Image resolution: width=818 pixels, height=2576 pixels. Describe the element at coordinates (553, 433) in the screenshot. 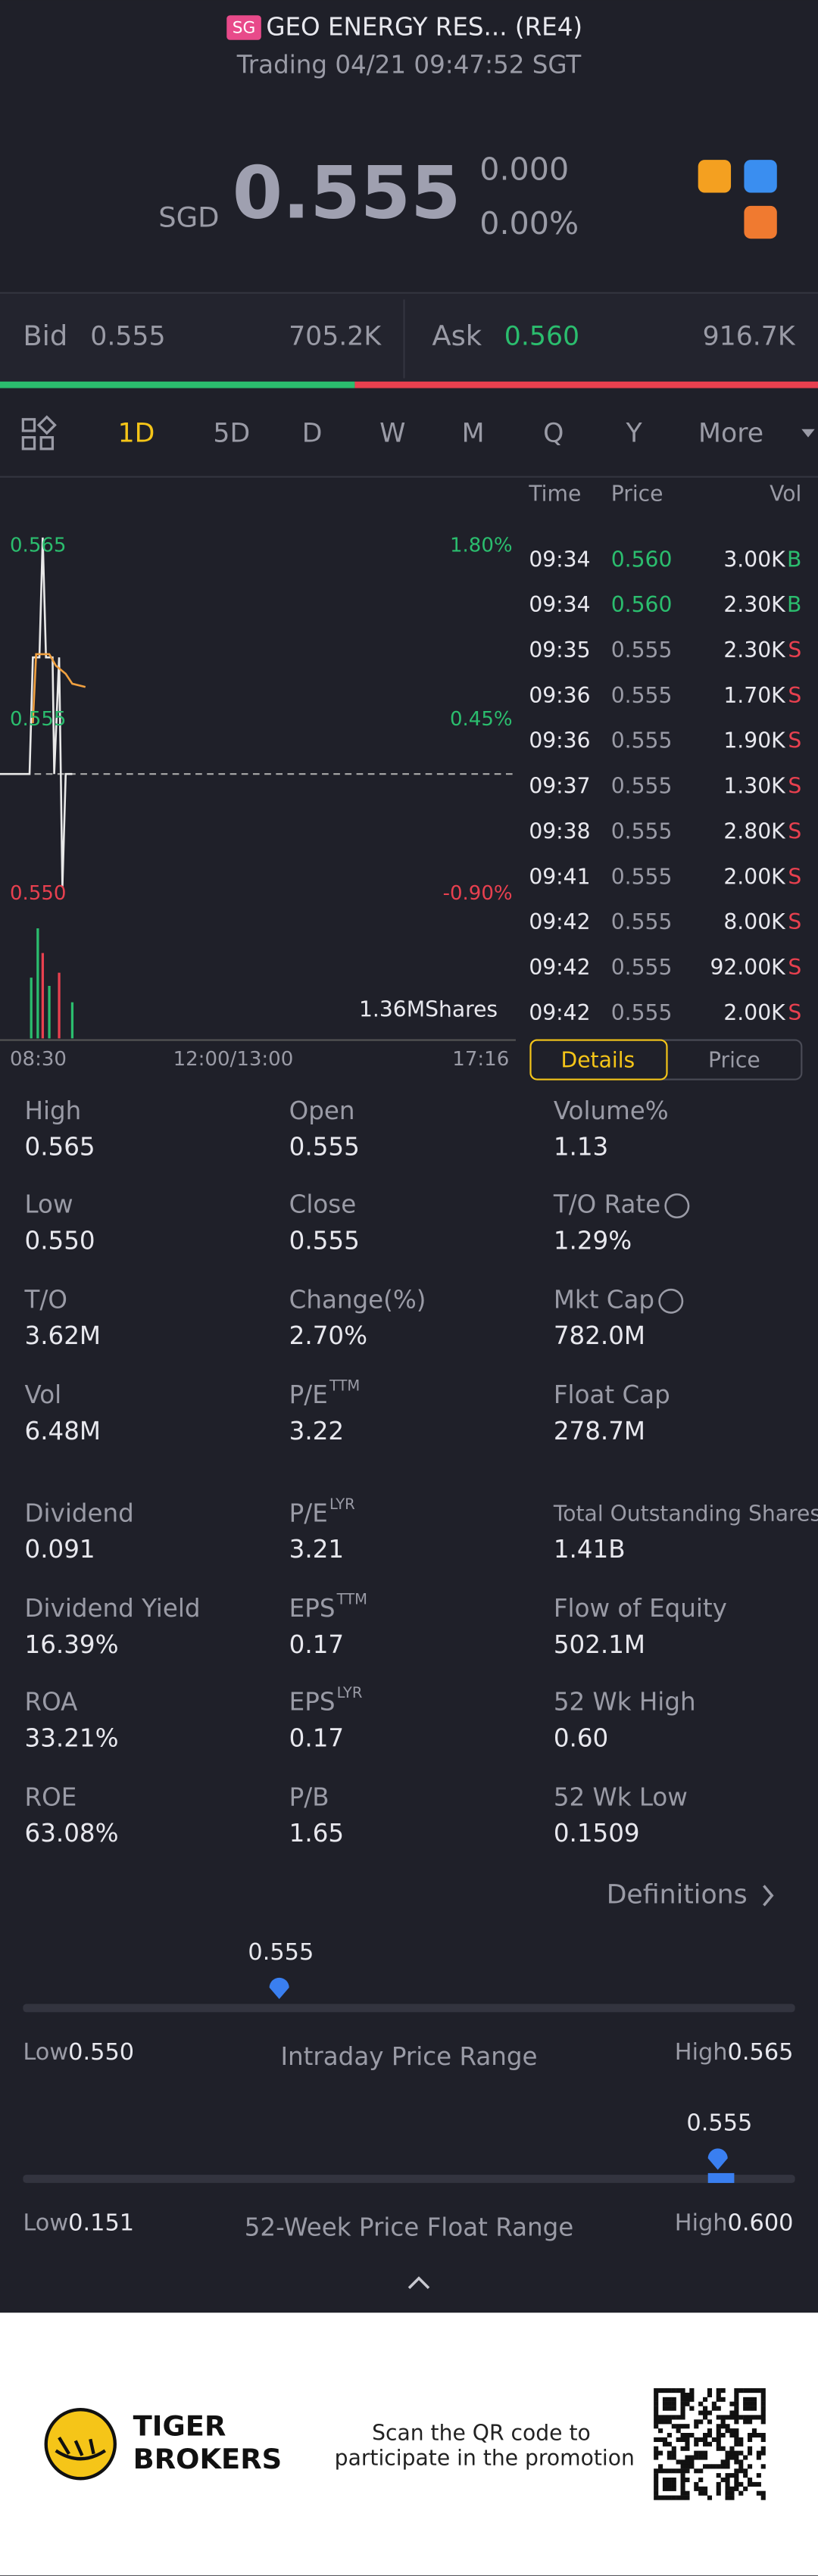

I see `tab: Q` at that location.